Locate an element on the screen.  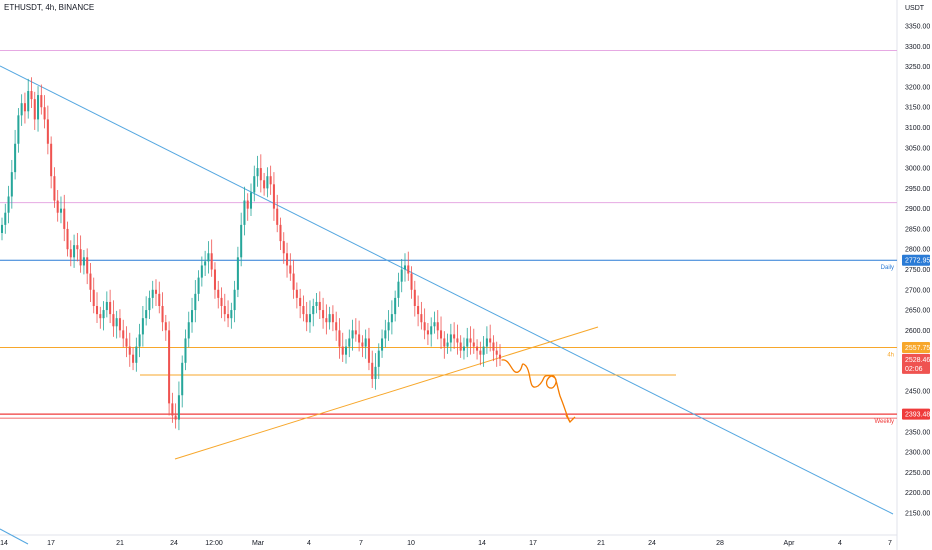
time-tick-label: 24 is located at coordinates (174, 543).